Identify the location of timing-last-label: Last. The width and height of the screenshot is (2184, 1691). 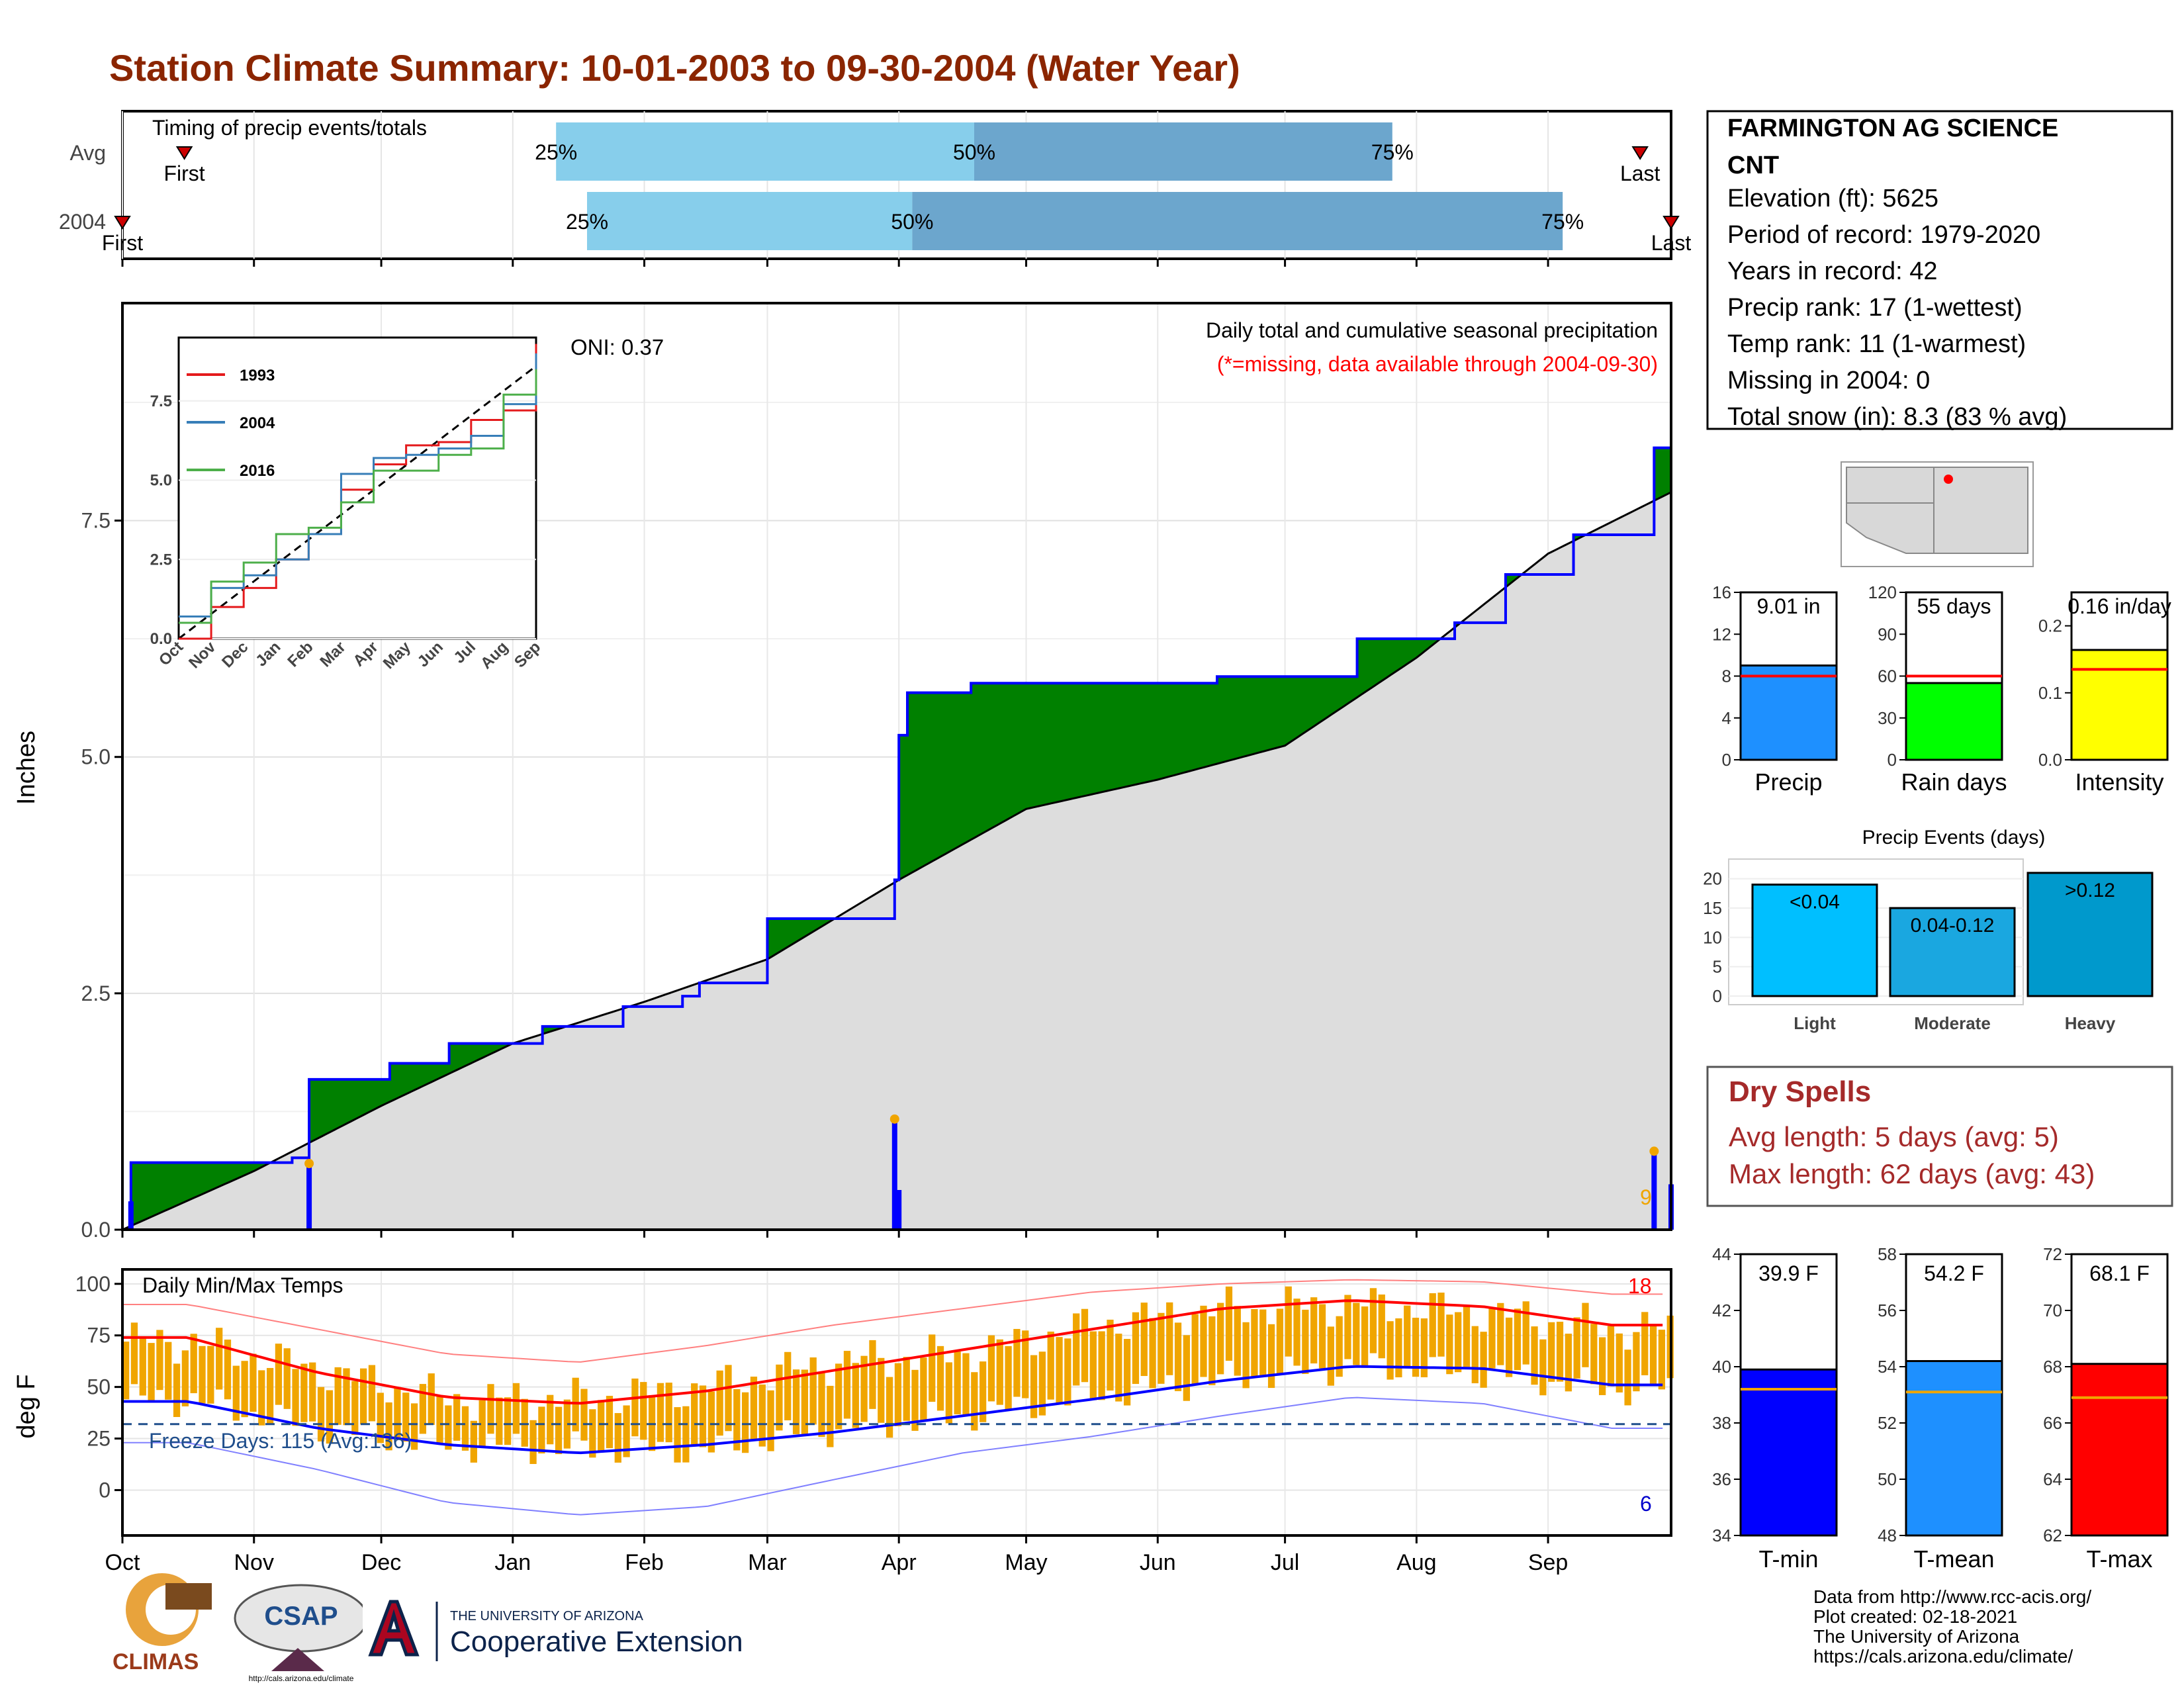
(1672, 243).